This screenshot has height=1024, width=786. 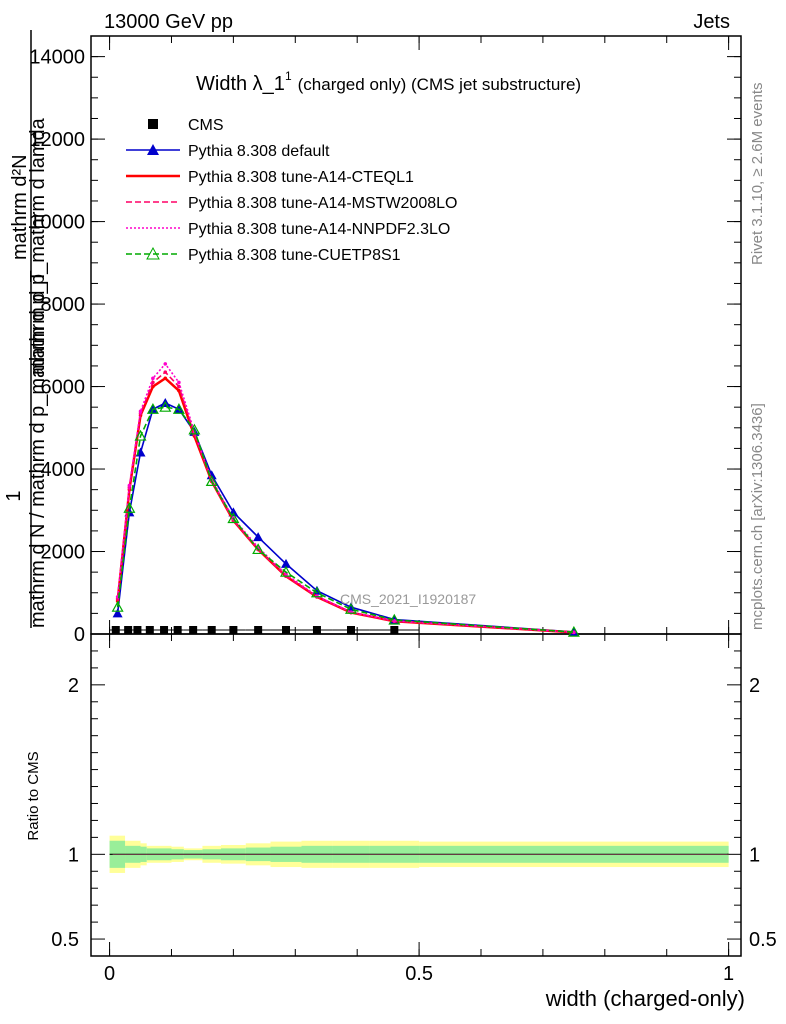 I want to click on ylabel-main-one: 1, so click(x=14, y=495).